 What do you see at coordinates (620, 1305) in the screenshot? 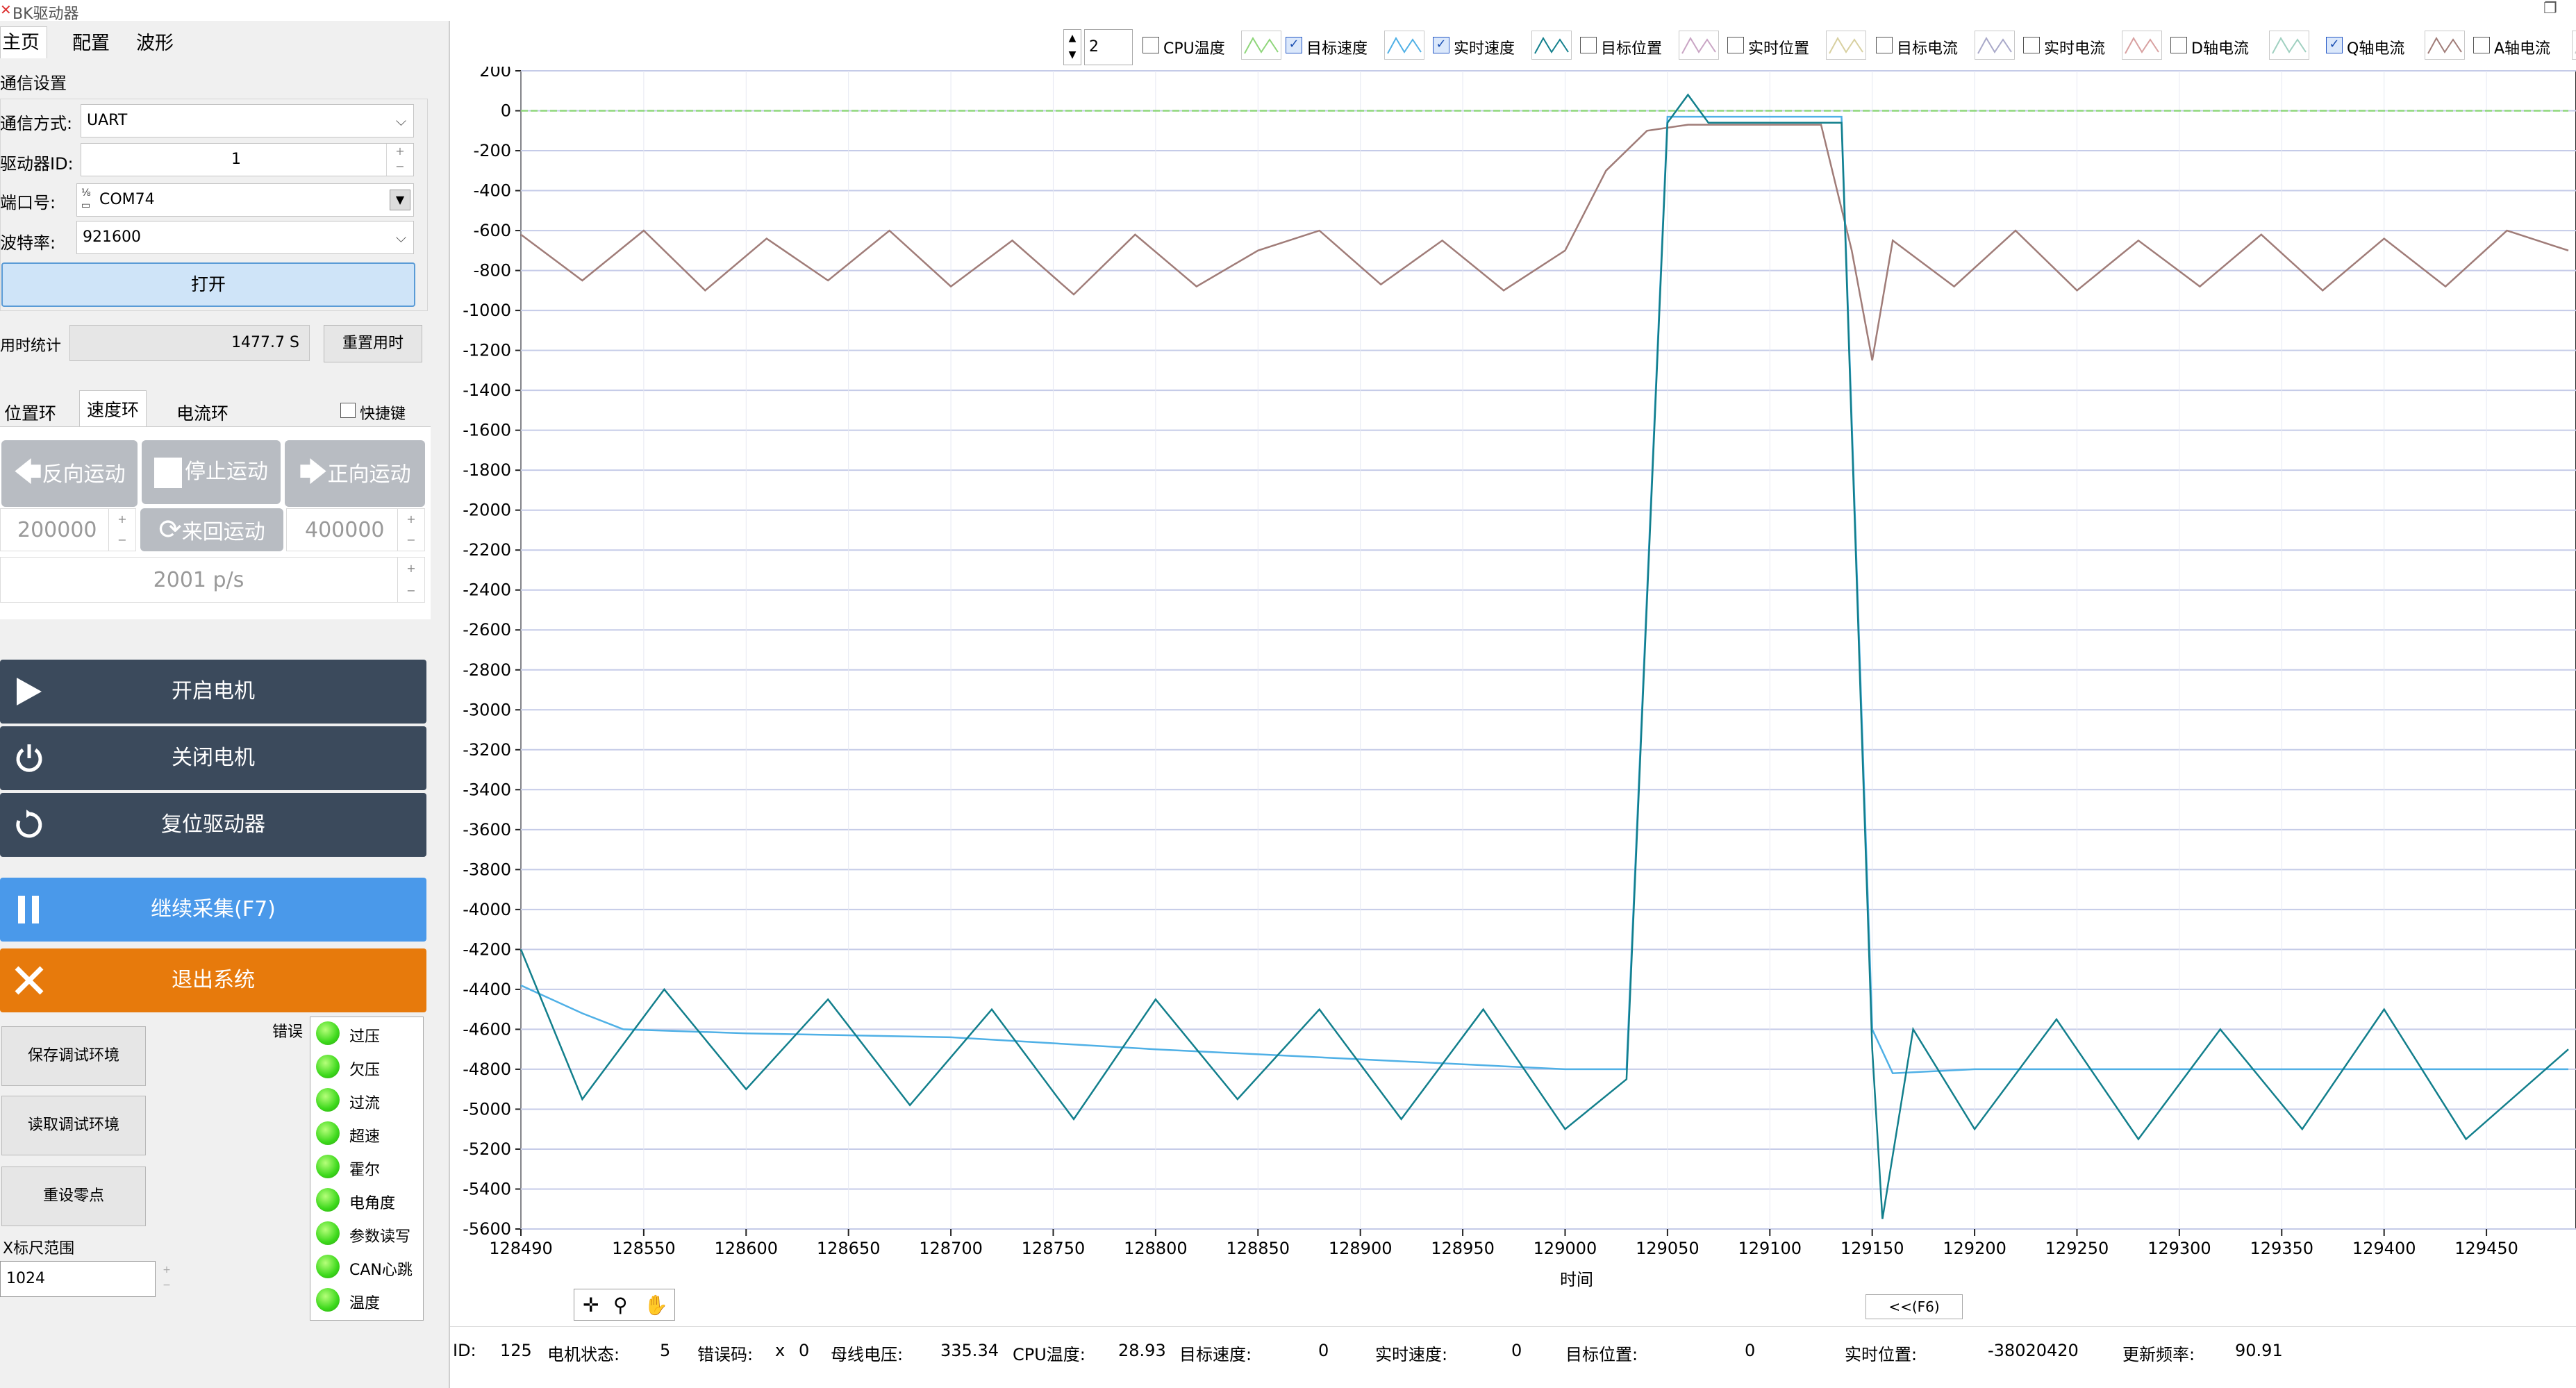
I see `zoom-tool-icon: ⚲` at bounding box center [620, 1305].